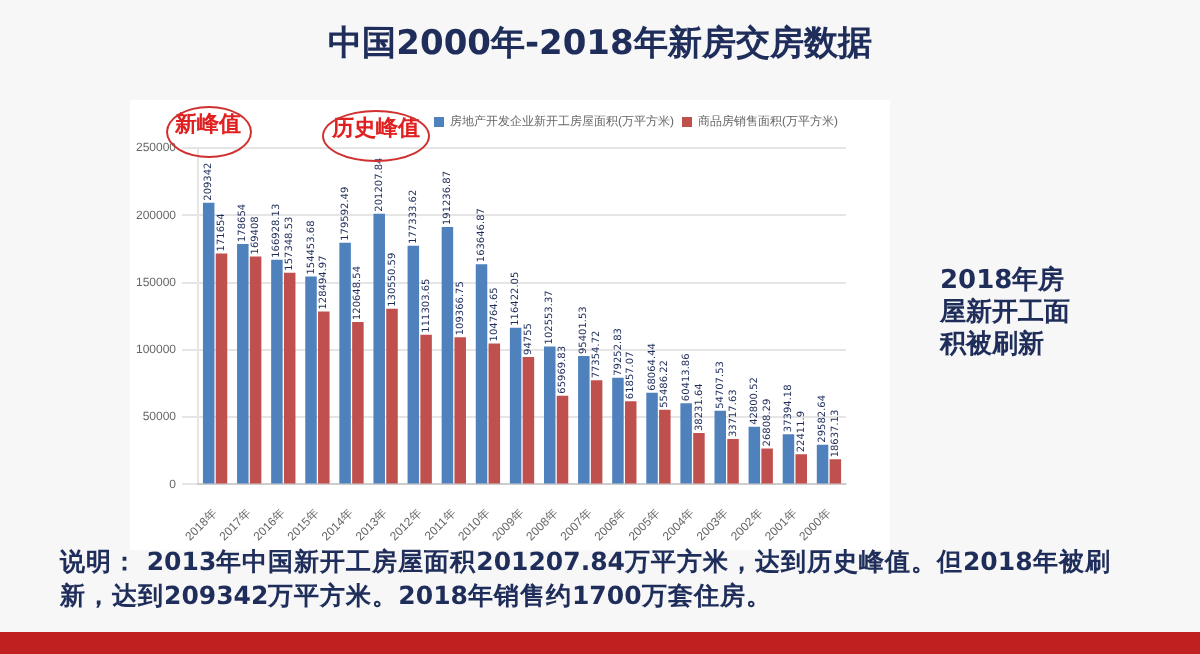 The width and height of the screenshot is (1200, 654). I want to click on text: 历史峰值, so click(376, 128).